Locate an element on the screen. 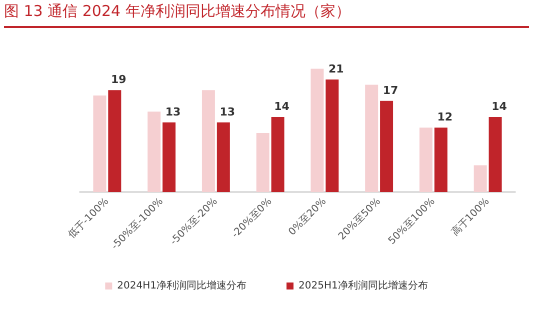  chart-title: 图 13 通信 2024 年净利润同比增速分布情况（家） is located at coordinates (177, 11).